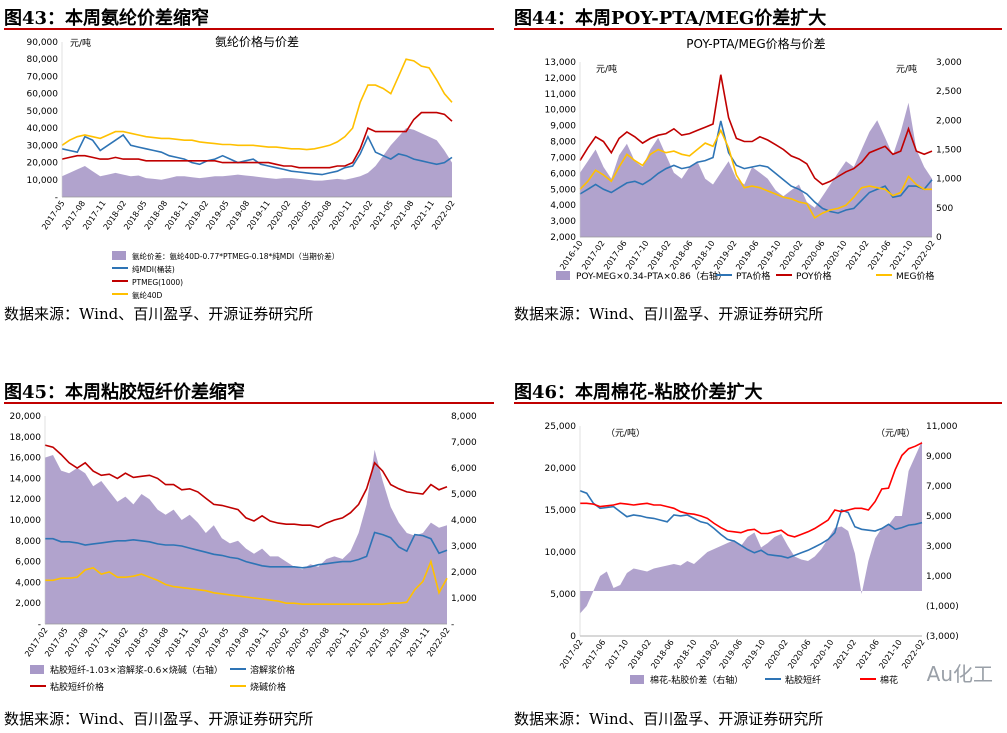 This screenshot has width=1007, height=733. Describe the element at coordinates (43, 129) in the screenshot. I see `y-tick-label-left: 40,000` at that location.